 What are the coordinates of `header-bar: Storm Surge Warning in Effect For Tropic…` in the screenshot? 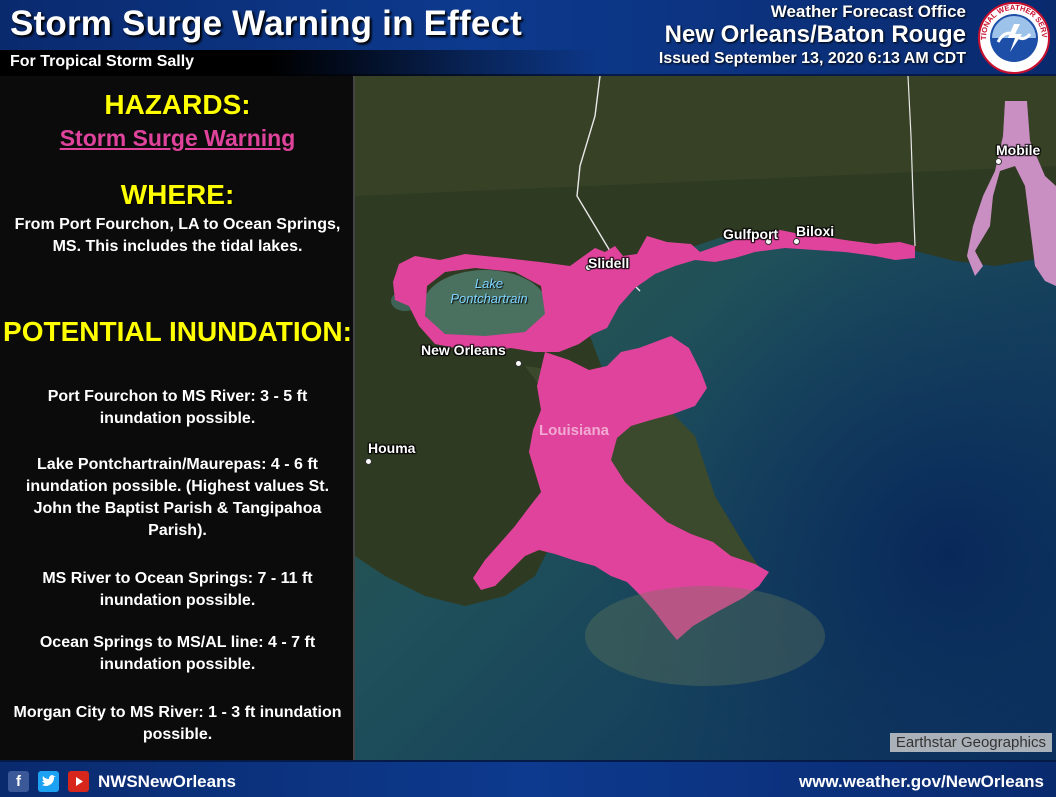 It's located at (528, 38).